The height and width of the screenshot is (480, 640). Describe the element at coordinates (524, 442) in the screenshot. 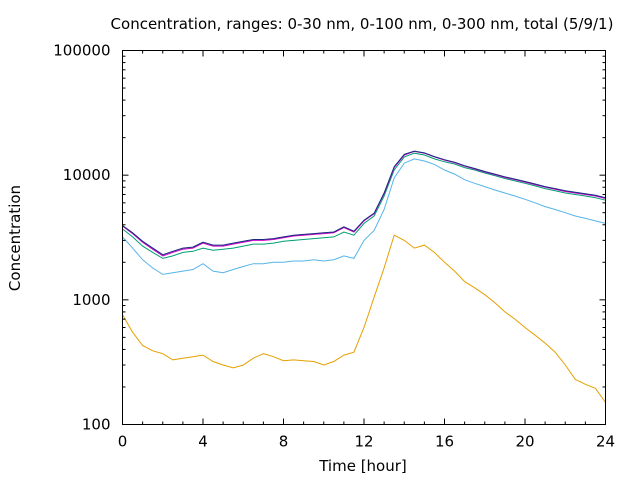

I see `x-tick-label: 20` at that location.